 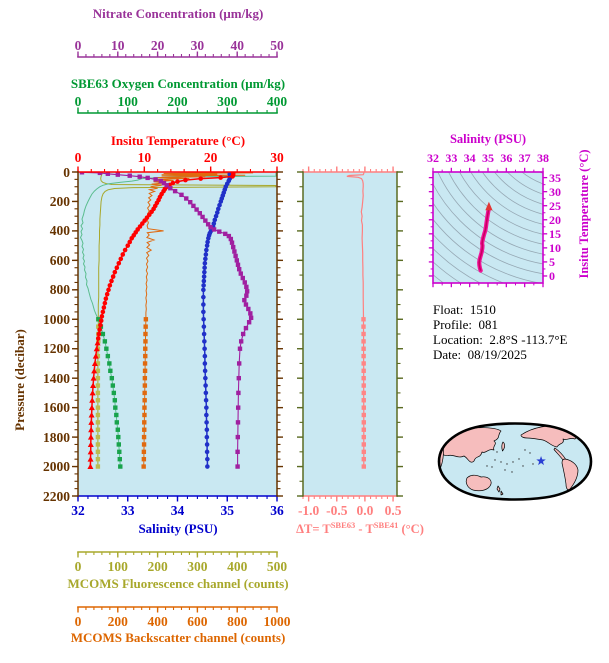 I want to click on tick-label: 100, so click(x=127, y=101).